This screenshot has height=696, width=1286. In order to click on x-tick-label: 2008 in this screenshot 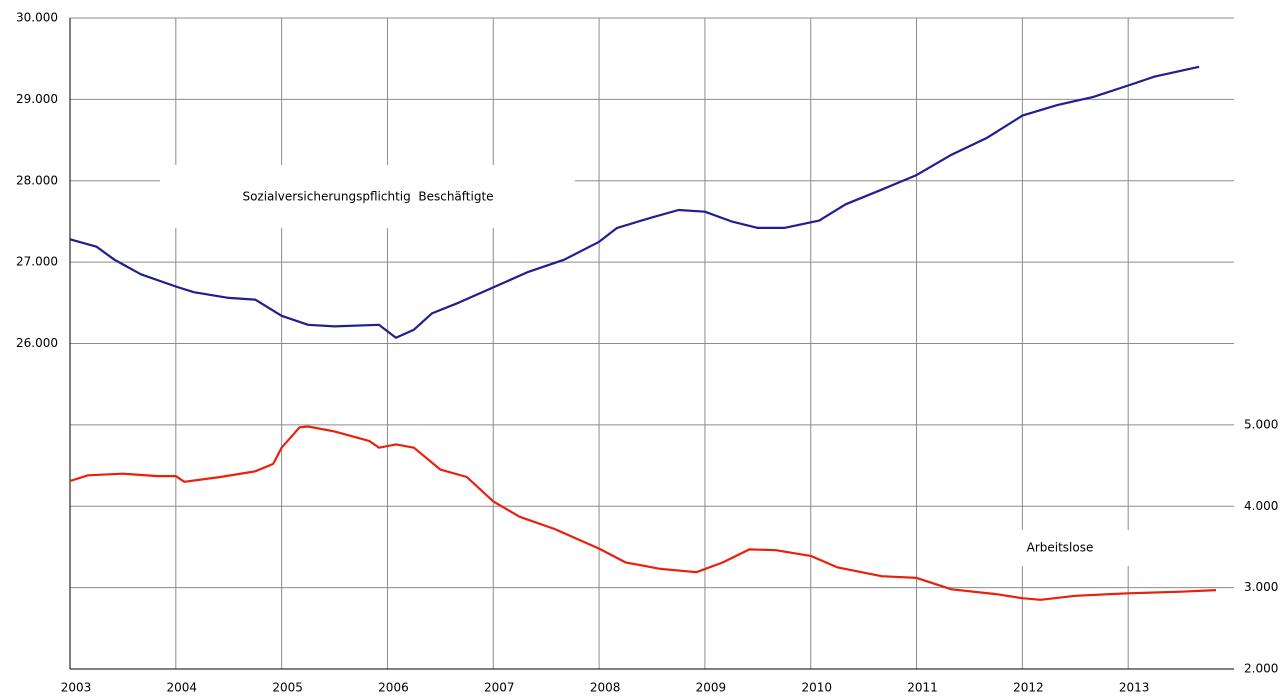, I will do `click(605, 688)`.